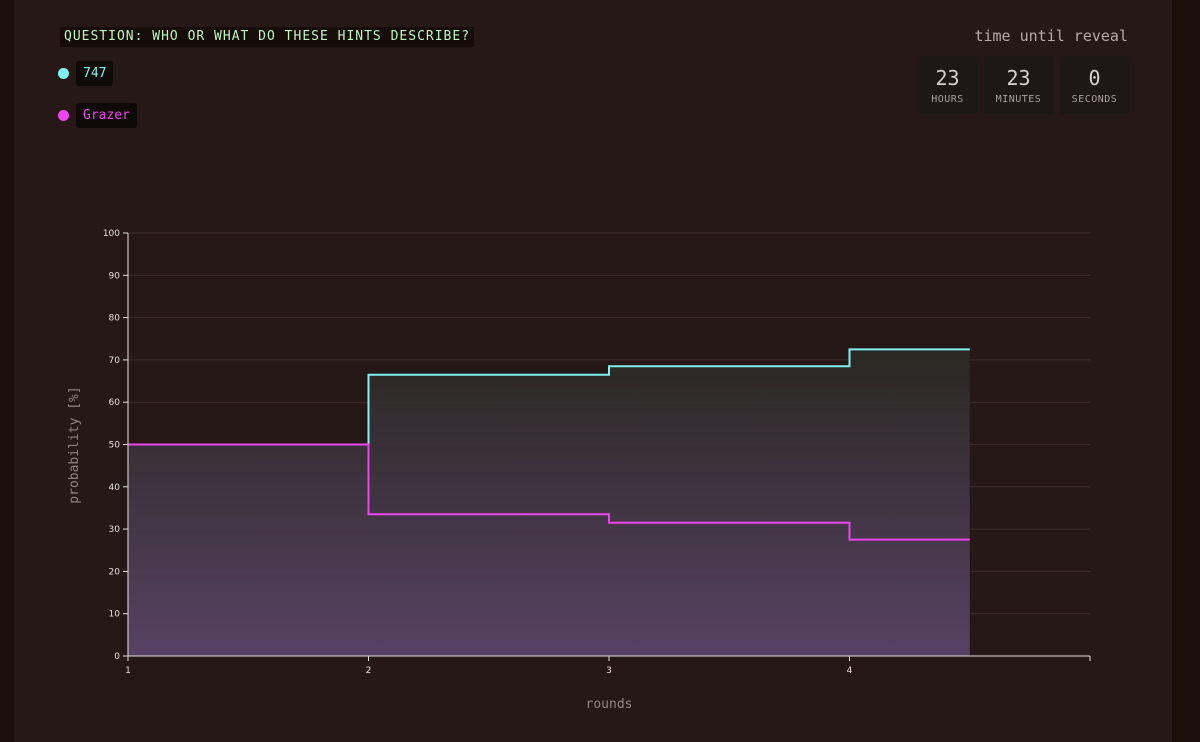  I want to click on y-tick-label: 10, so click(115, 615).